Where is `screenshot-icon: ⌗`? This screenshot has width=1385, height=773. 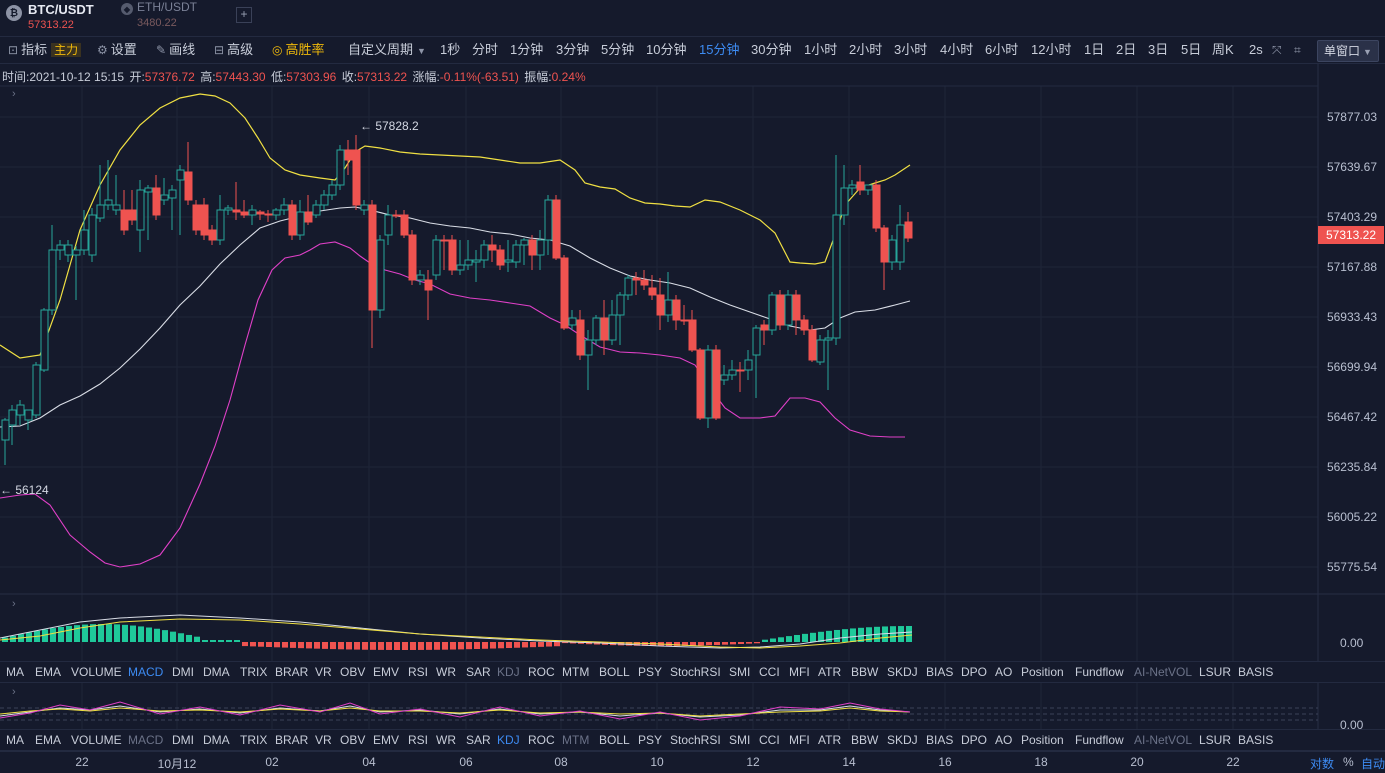 screenshot-icon: ⌗ is located at coordinates (1297, 50).